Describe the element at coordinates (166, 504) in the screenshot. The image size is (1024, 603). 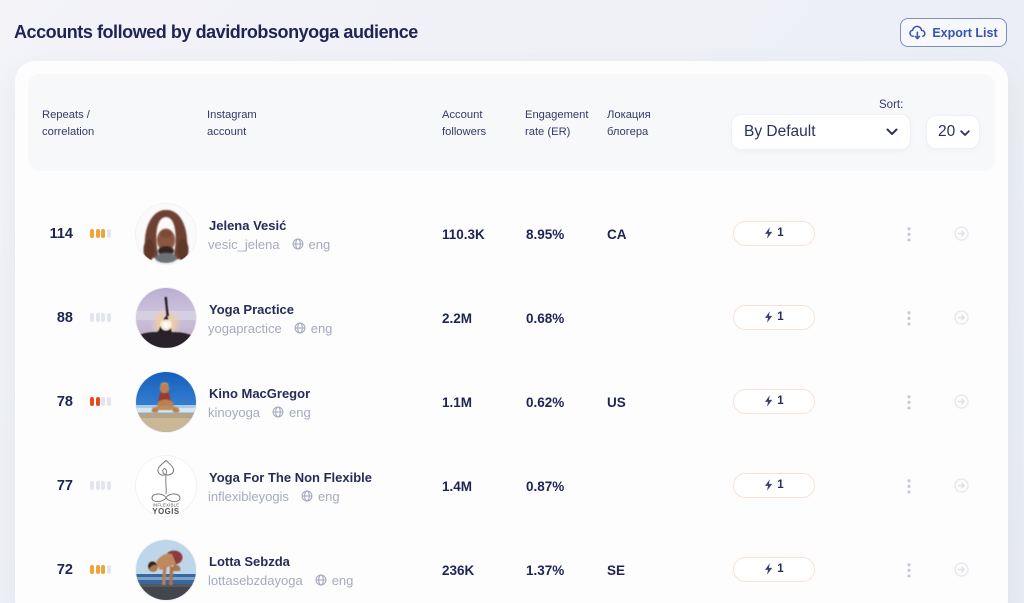
I see `svg-text: INFLEXIBLE` at that location.